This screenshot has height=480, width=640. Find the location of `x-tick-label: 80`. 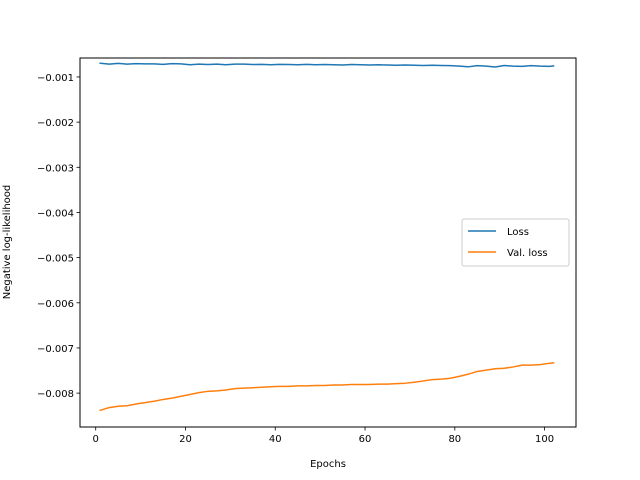

x-tick-label: 80 is located at coordinates (454, 439).